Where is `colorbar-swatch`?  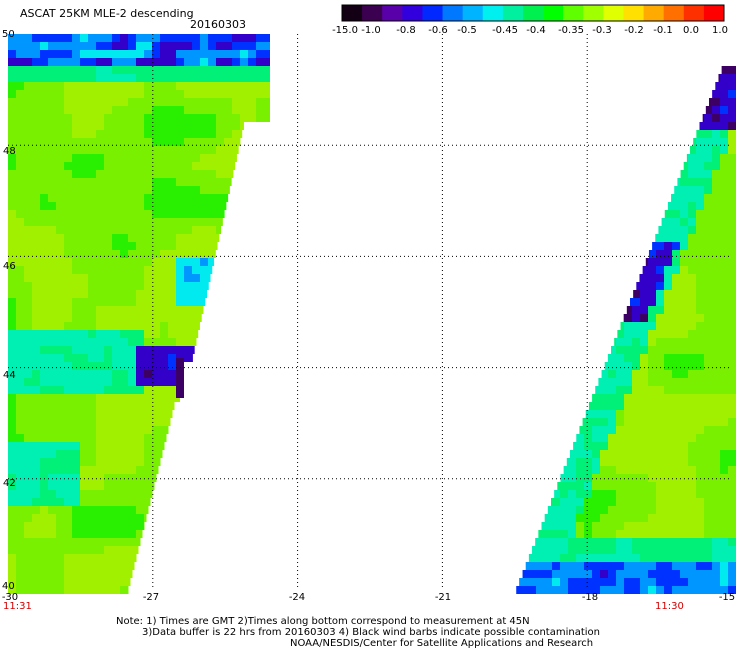 colorbar-swatch is located at coordinates (372, 13).